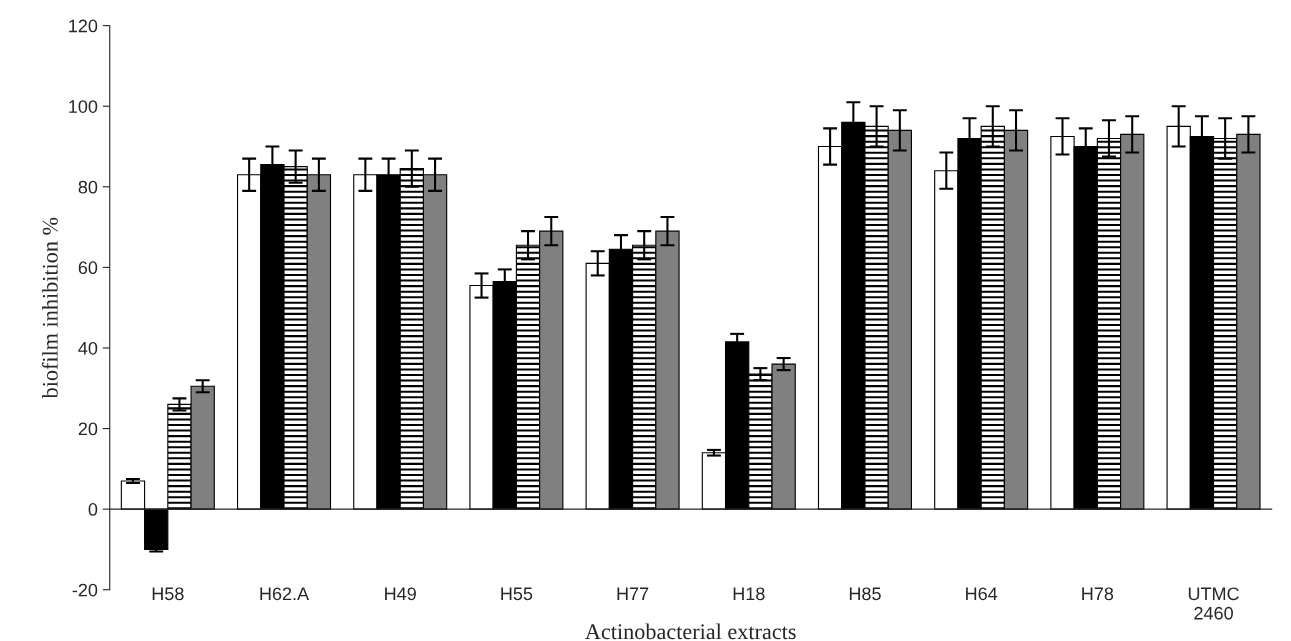 Image resolution: width=1291 pixels, height=641 pixels. Describe the element at coordinates (93, 509) in the screenshot. I see `y-tick-label: 0` at that location.